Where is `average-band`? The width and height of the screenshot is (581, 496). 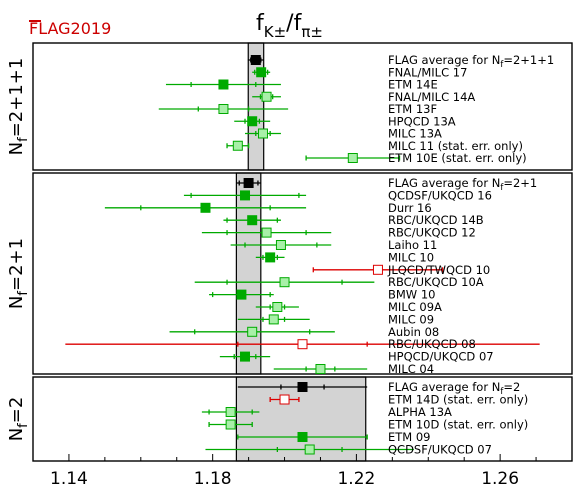 average-band is located at coordinates (248, 273).